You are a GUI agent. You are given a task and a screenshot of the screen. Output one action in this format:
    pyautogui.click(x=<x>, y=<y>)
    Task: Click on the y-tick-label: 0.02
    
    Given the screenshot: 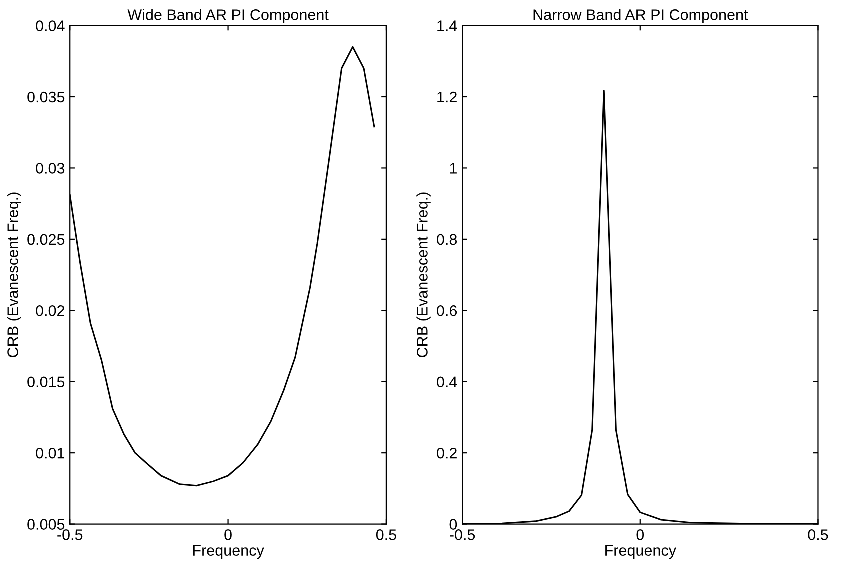 What is the action you would take?
    pyautogui.click(x=50, y=311)
    